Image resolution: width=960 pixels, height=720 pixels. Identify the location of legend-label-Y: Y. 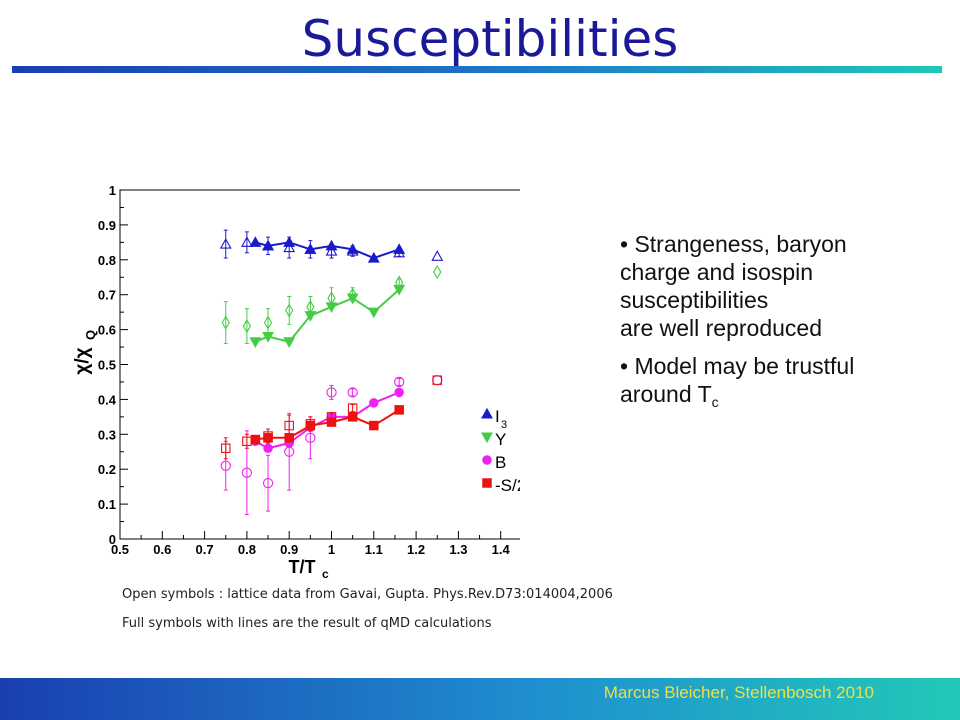
(500, 439).